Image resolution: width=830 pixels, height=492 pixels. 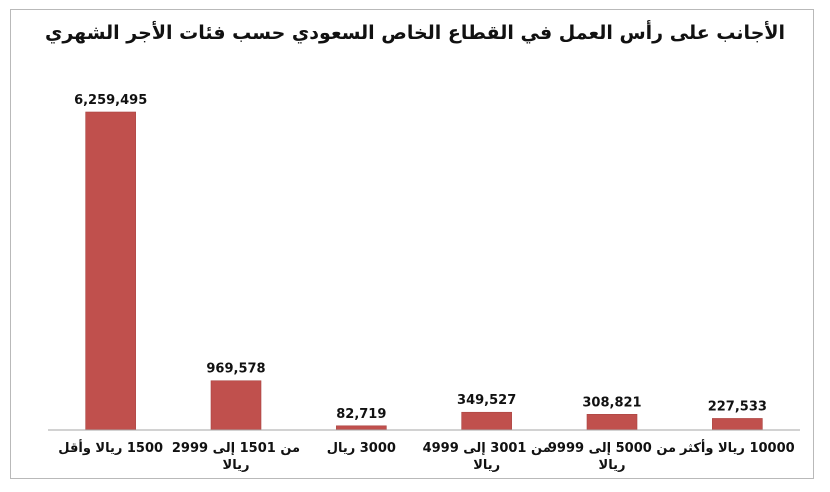 I want to click on category-label-4-line-1: ريالا, so click(x=612, y=465).